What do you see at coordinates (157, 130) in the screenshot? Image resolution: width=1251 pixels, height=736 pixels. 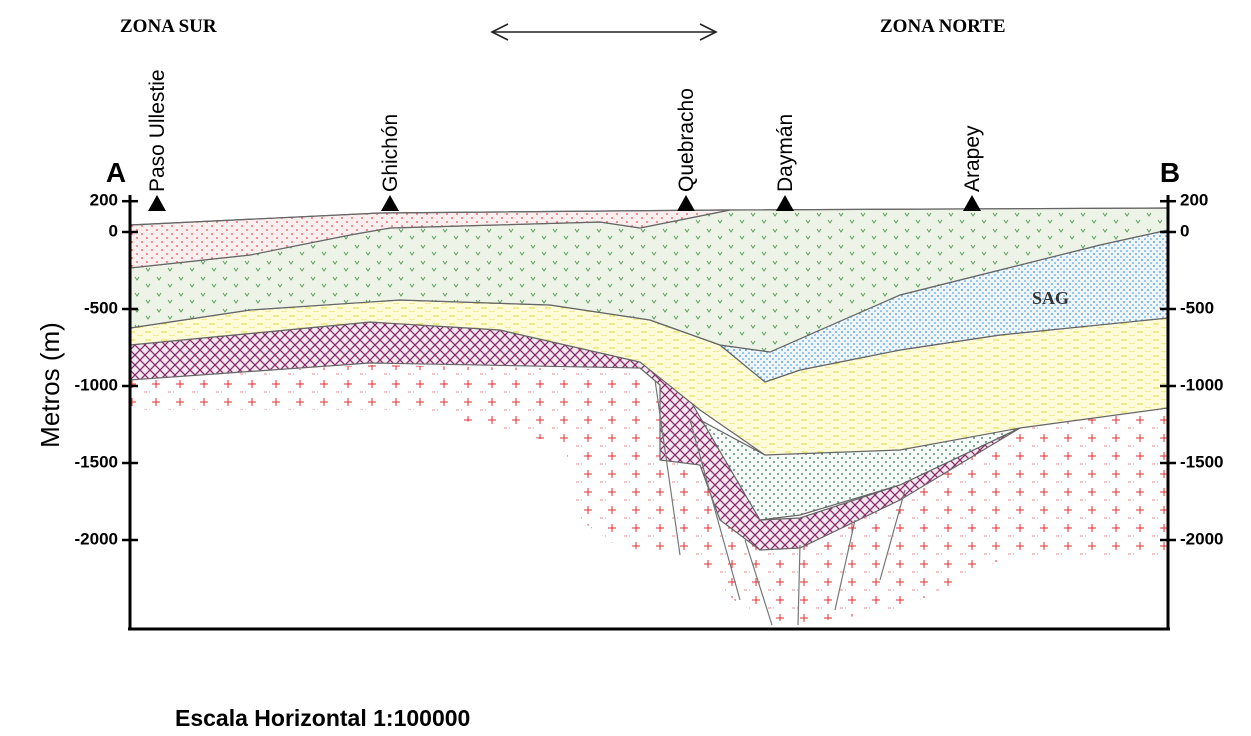 I see `locality-label: Paso Ullestie` at bounding box center [157, 130].